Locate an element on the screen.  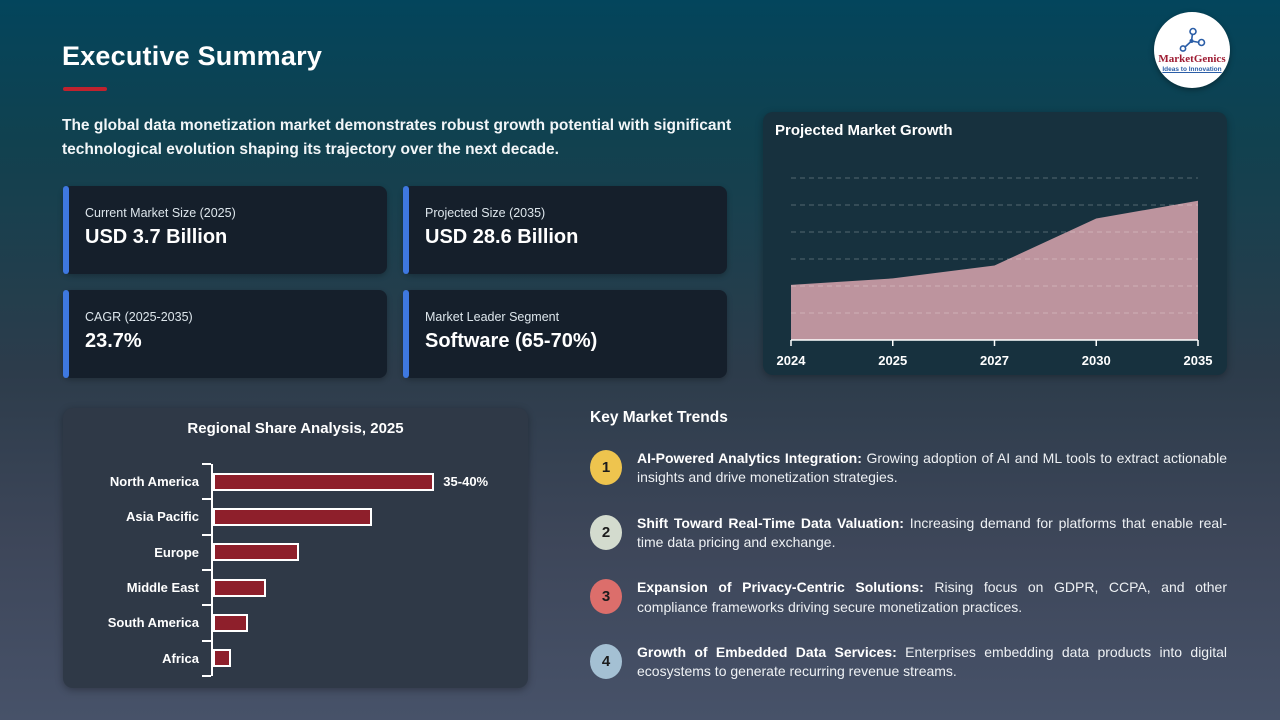
trend-title: Growth of Embedded Data Services: is located at coordinates (767, 651).